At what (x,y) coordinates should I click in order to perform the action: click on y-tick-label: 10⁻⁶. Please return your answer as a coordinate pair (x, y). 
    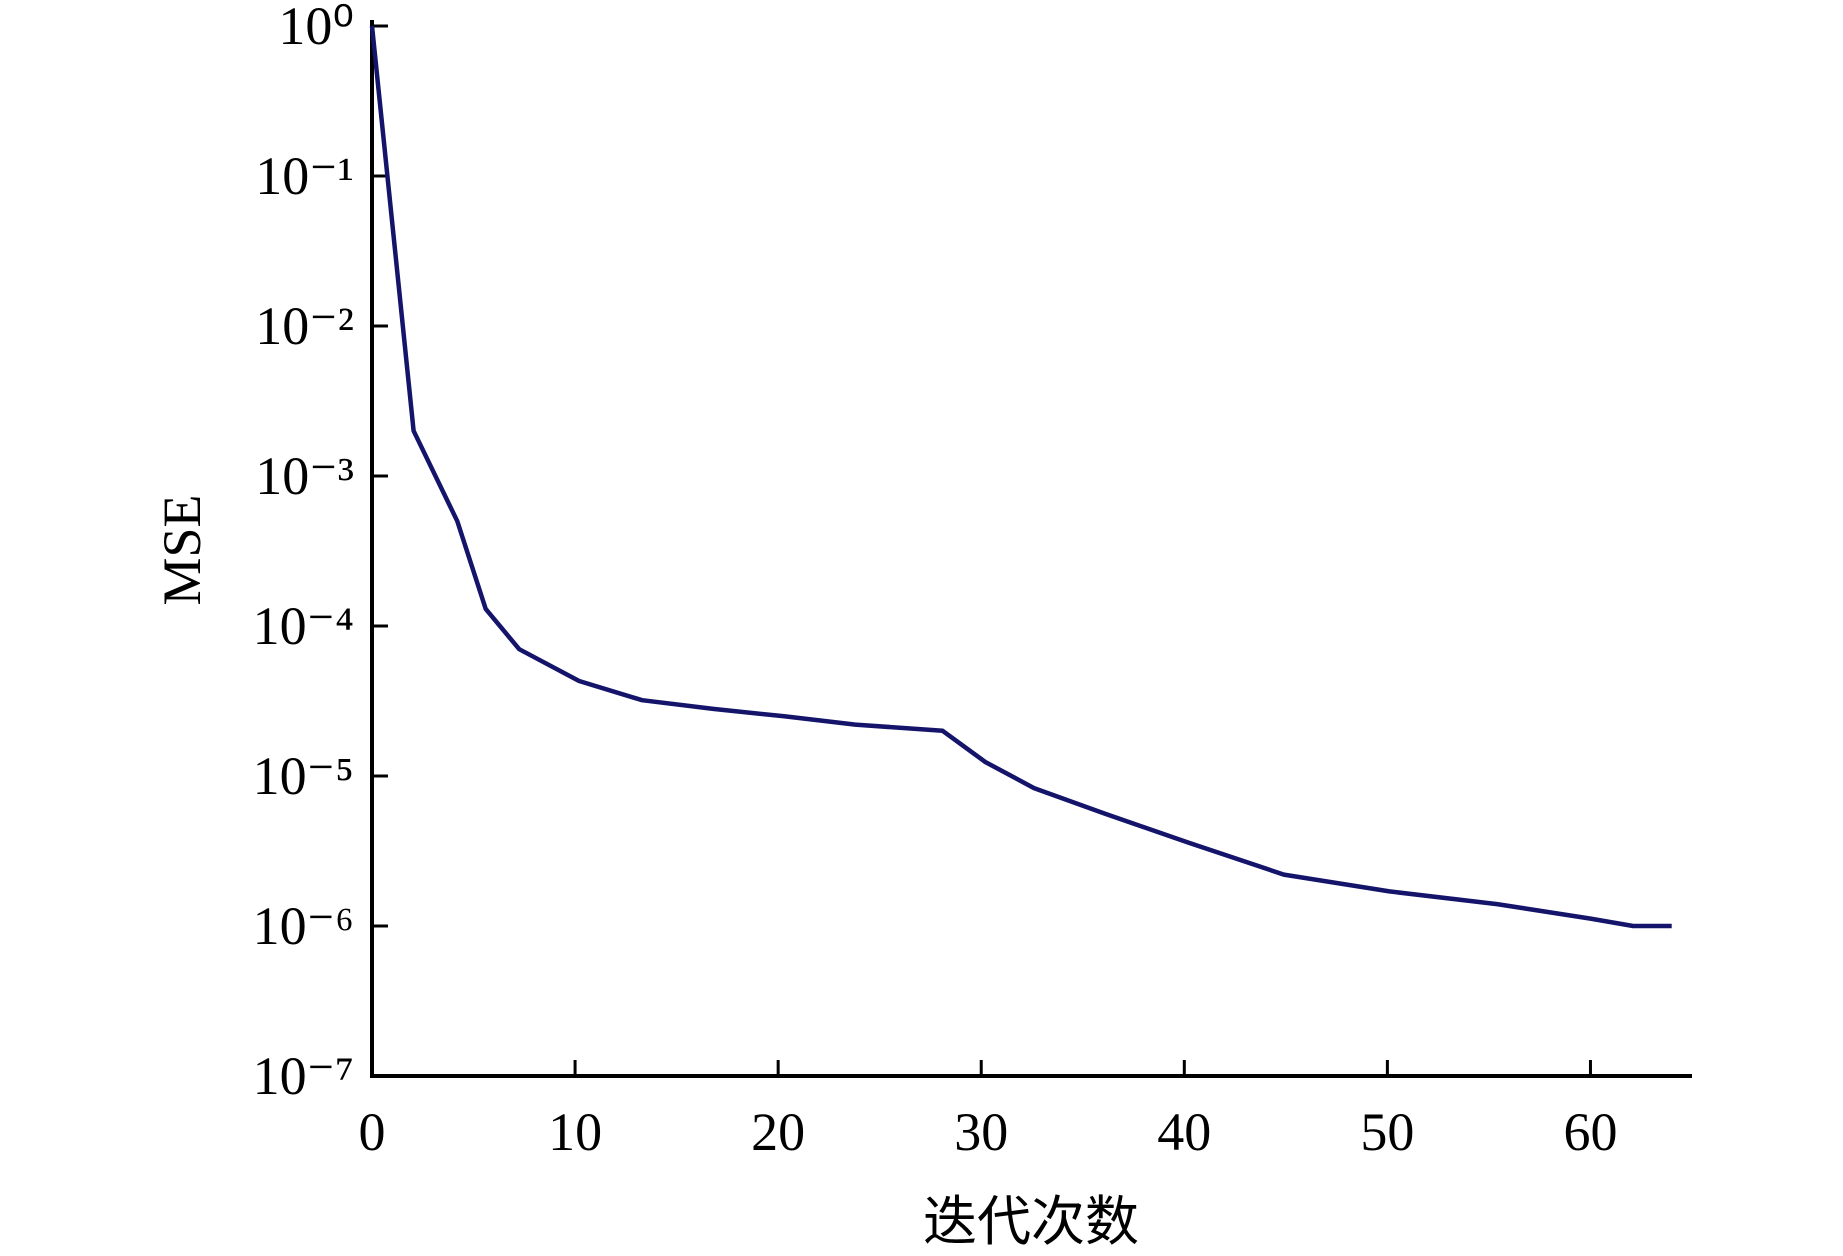
    Looking at the image, I should click on (303, 926).